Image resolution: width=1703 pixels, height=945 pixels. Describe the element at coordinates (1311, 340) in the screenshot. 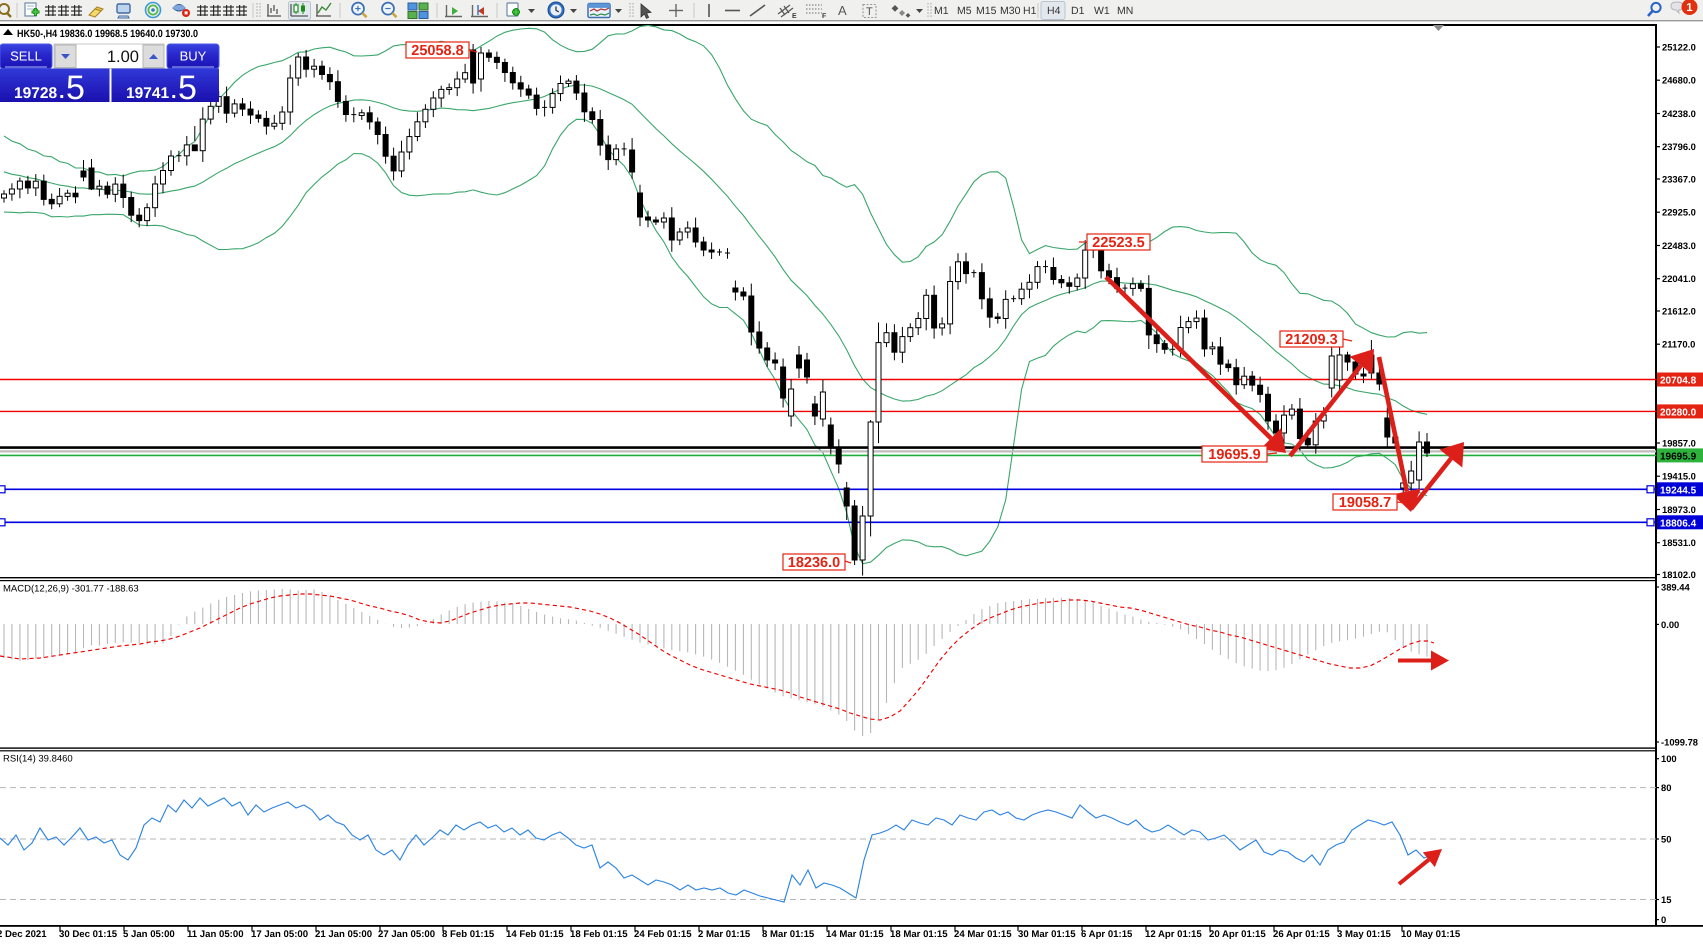

I see `svg-text: 21209.3` at that location.